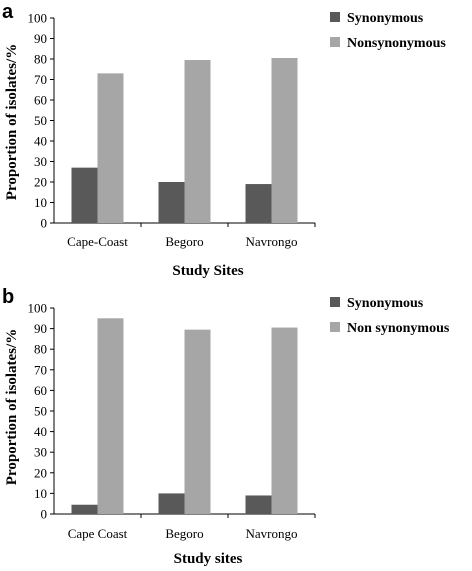  Describe the element at coordinates (197, 142) in the screenshot. I see `bar-a-nonsynonymous-begoro` at that location.